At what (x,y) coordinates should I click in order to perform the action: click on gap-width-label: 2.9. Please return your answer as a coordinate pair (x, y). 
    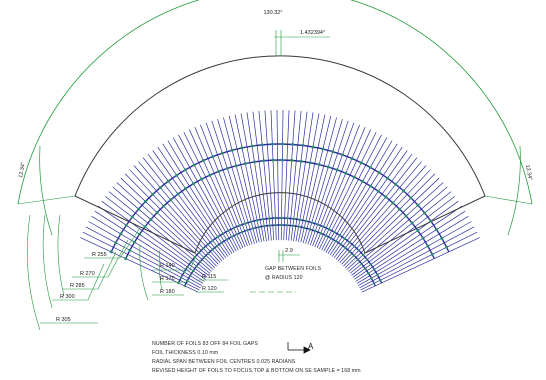
    Looking at the image, I should click on (289, 251).